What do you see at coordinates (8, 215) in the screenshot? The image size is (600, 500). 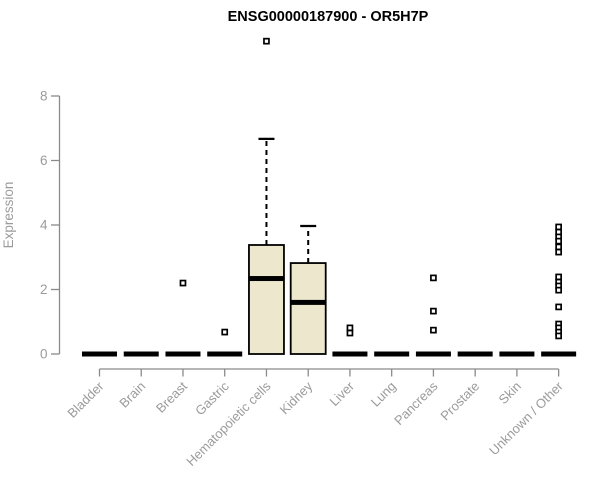 I see `y-axis-label: Expression` at bounding box center [8, 215].